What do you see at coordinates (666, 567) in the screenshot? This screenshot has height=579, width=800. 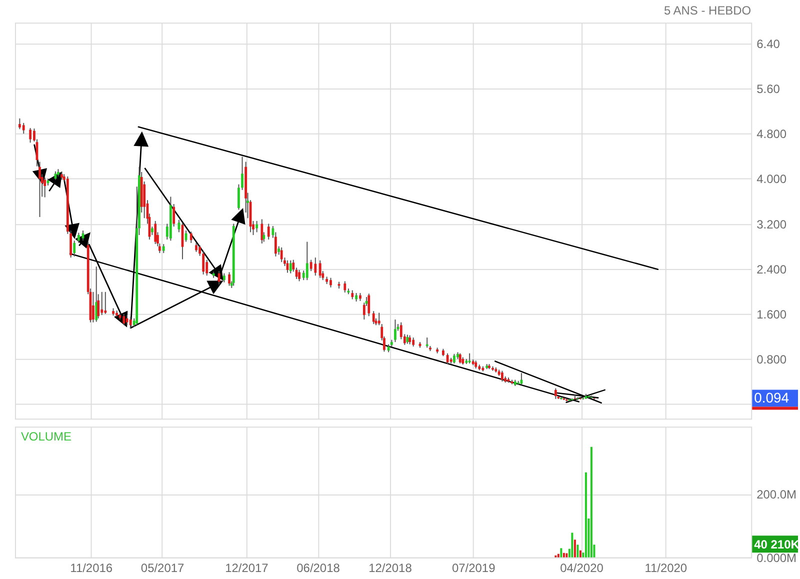 I see `x-tick-label: 11/2020` at bounding box center [666, 567].